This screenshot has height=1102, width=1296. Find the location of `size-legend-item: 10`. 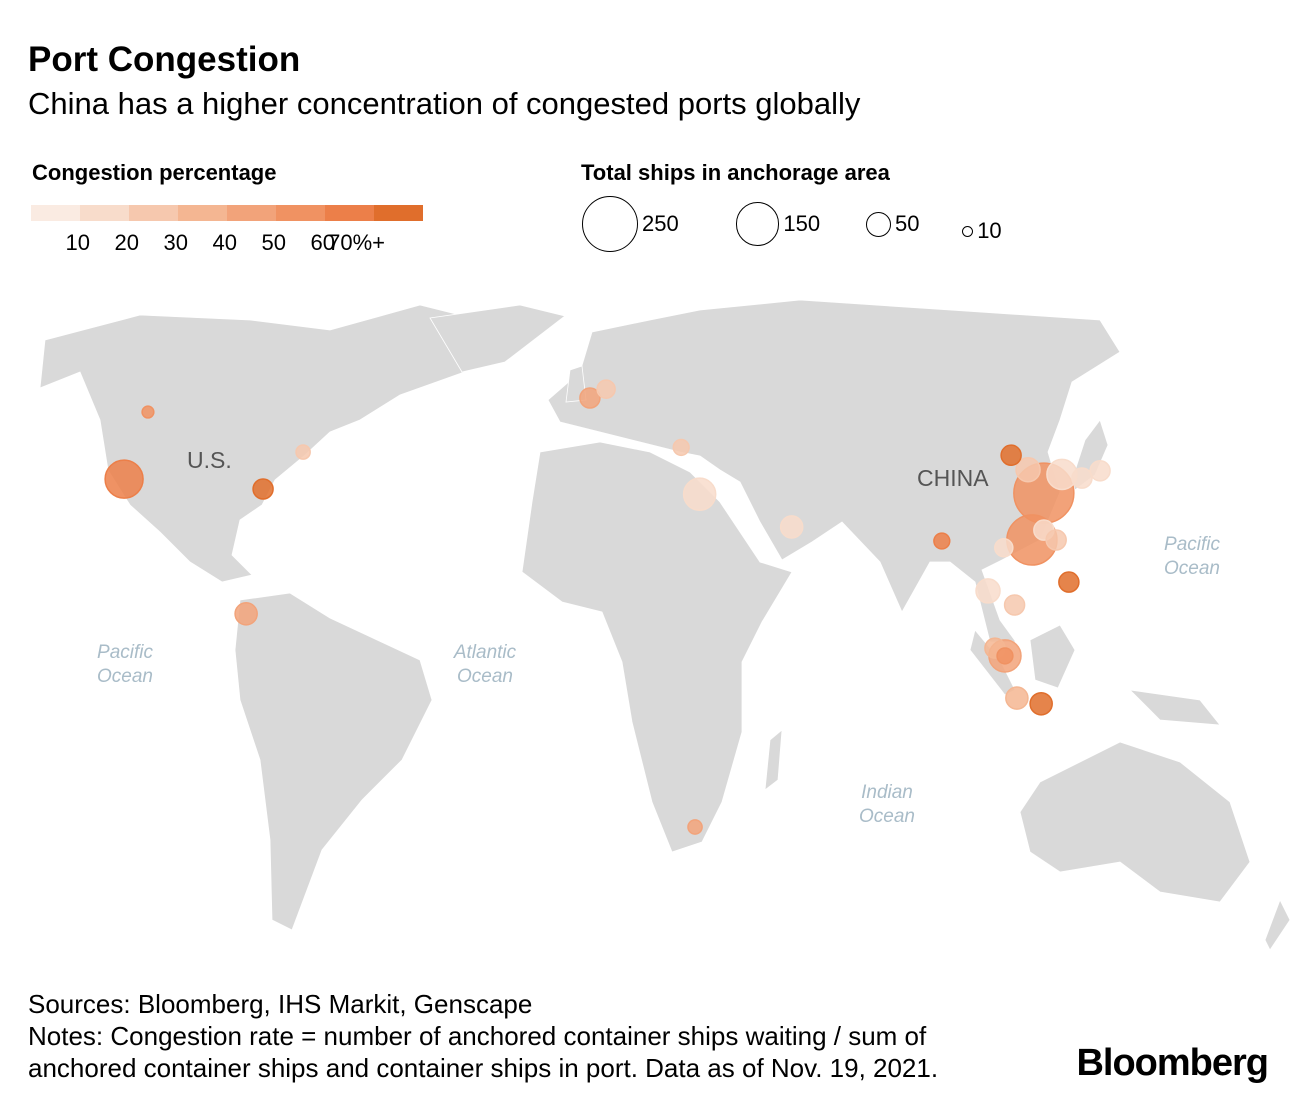

size-legend-item: 10 is located at coordinates (982, 231).